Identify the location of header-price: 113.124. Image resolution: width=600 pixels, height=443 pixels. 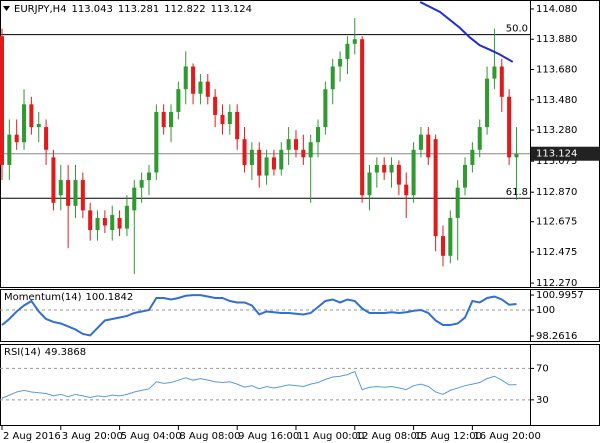
(231, 9).